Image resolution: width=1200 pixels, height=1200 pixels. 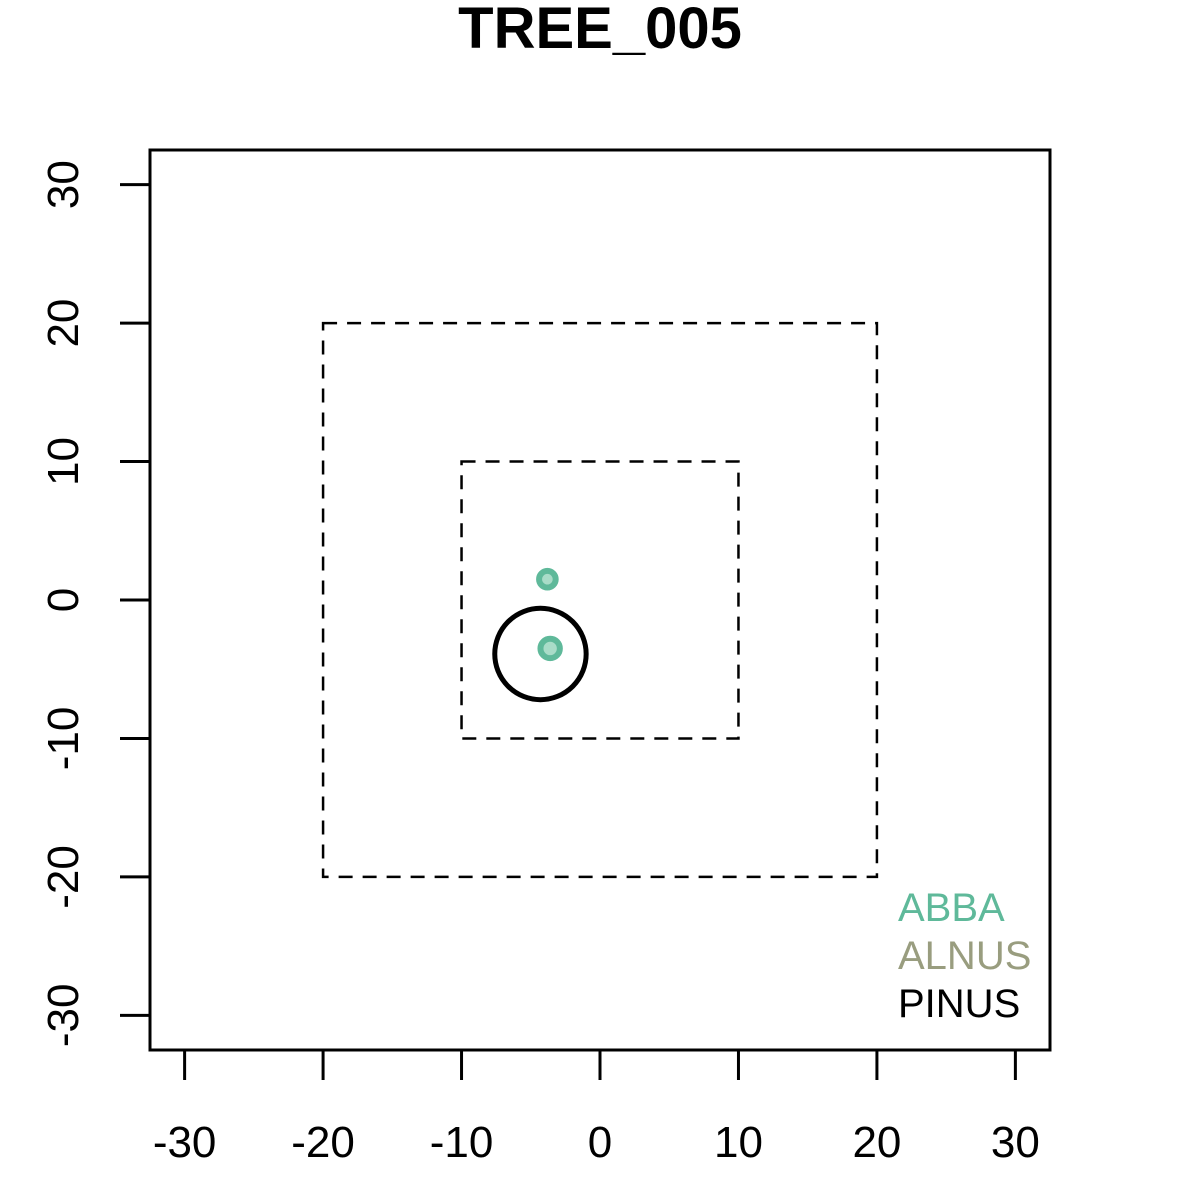 I want to click on x-tick-label: -20, so click(x=323, y=1142).